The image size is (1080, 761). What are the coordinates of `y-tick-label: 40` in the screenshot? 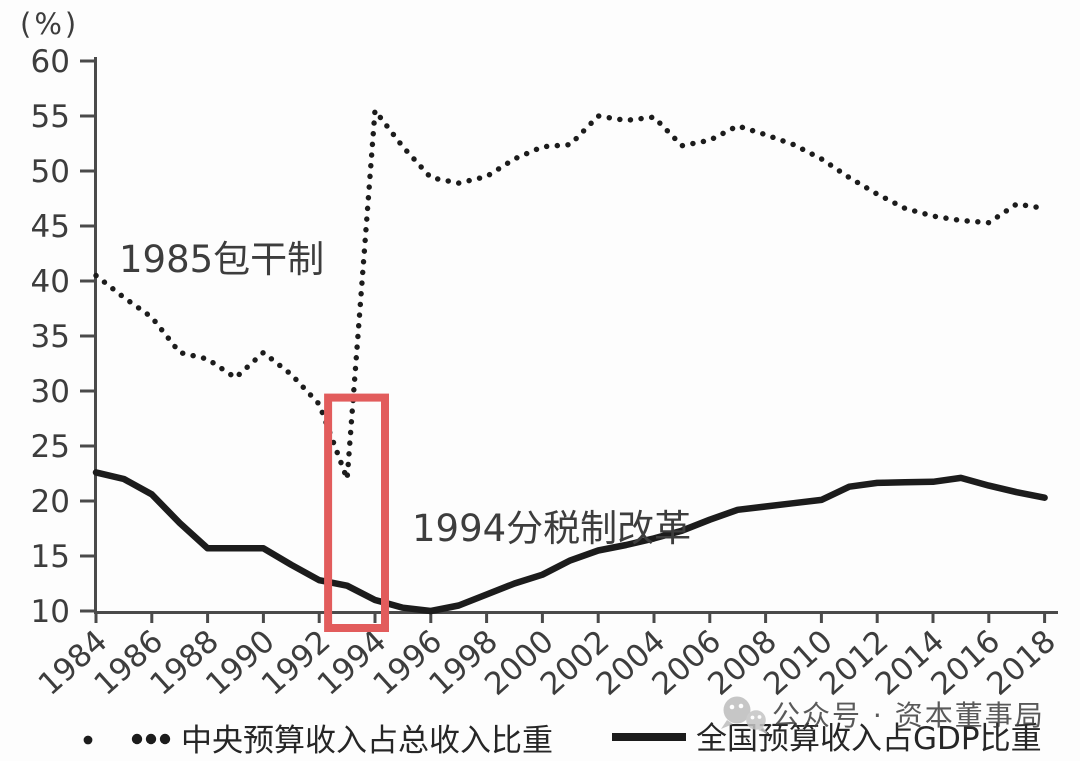 It's located at (50, 282).